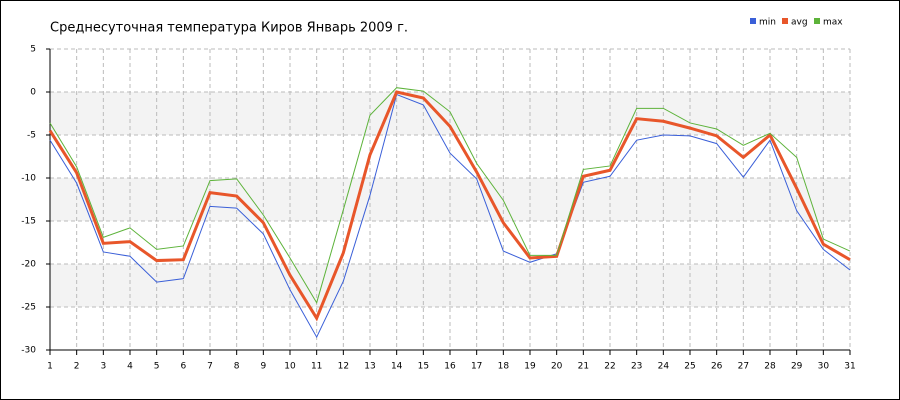 This screenshot has height=400, width=900. I want to click on x-tick-label: 28, so click(770, 367).